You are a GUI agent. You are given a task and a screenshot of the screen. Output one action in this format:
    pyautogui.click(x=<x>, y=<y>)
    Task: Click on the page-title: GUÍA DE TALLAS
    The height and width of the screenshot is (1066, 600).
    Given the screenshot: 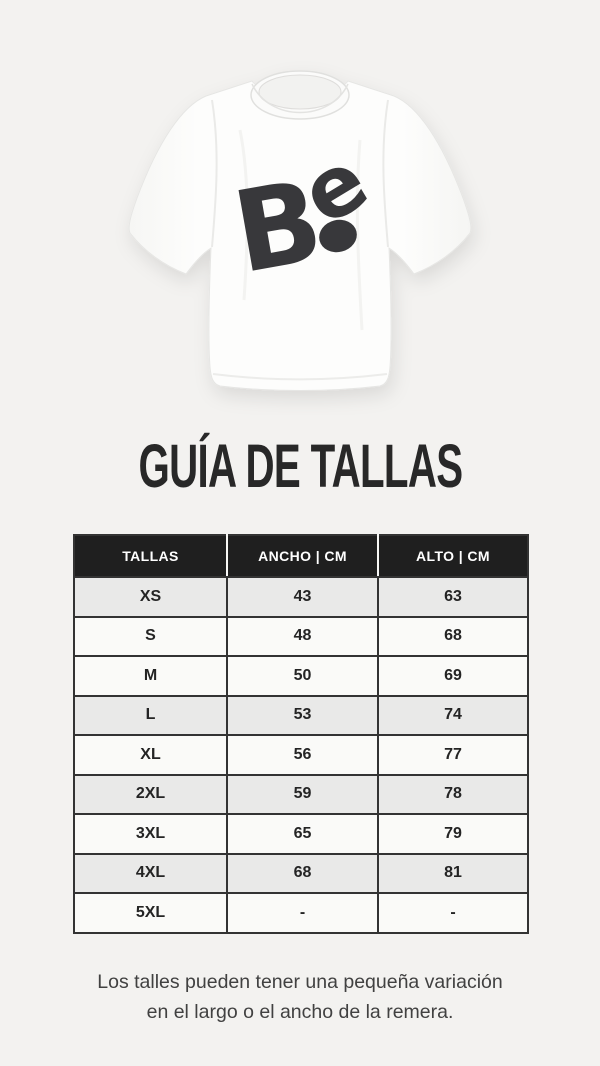 What is the action you would take?
    pyautogui.click(x=300, y=466)
    